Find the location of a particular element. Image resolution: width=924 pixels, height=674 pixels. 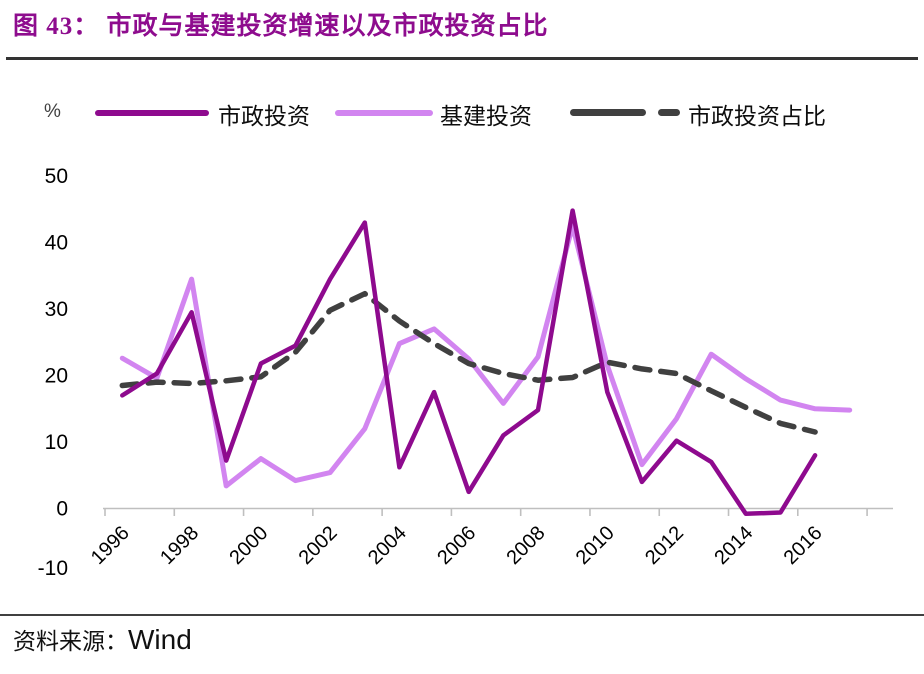

svg-text: 0 is located at coordinates (62, 509).